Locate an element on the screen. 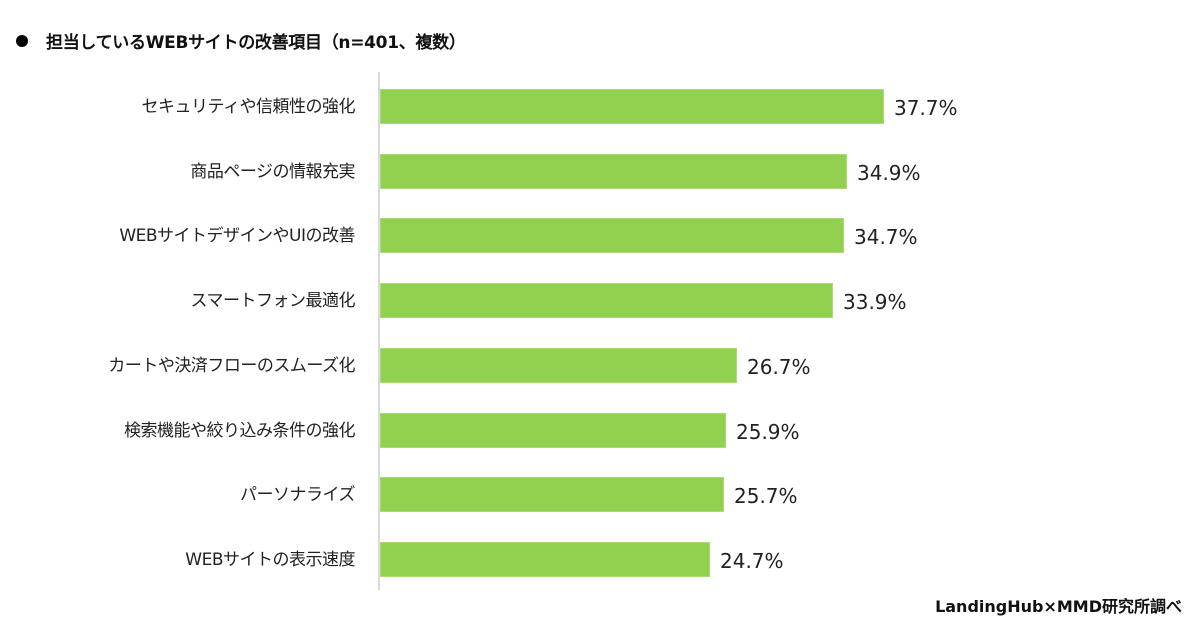  category-label: 商品ページの情報充実 is located at coordinates (272, 172).